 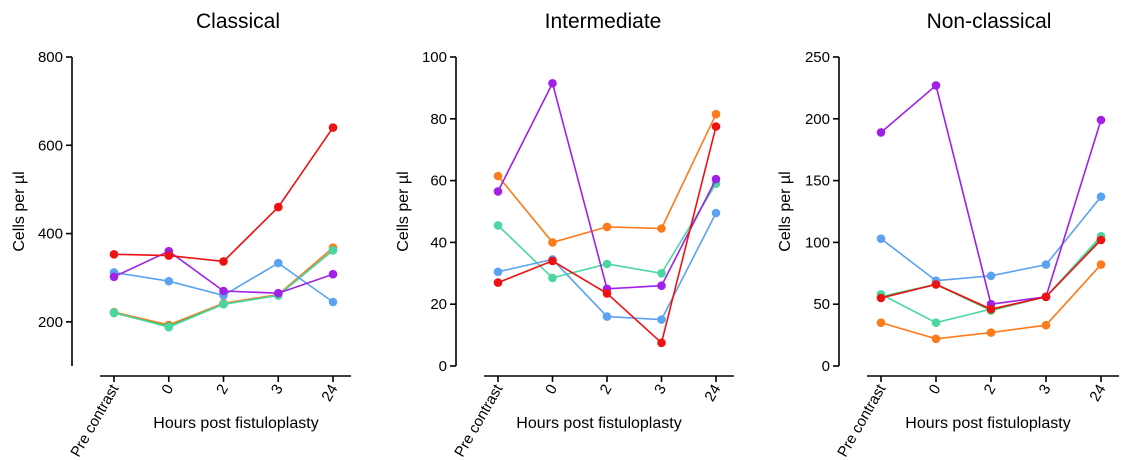 I want to click on y-tick-label: 800, so click(x=50, y=57).